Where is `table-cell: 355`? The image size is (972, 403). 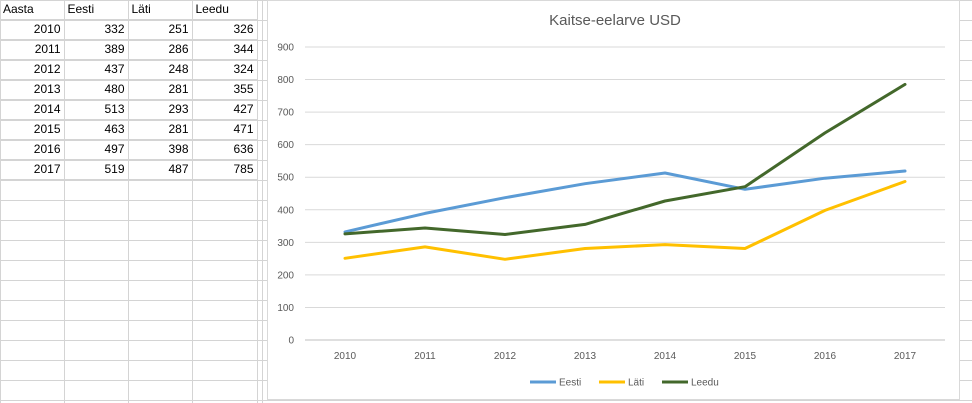
table-cell: 355 is located at coordinates (225, 89).